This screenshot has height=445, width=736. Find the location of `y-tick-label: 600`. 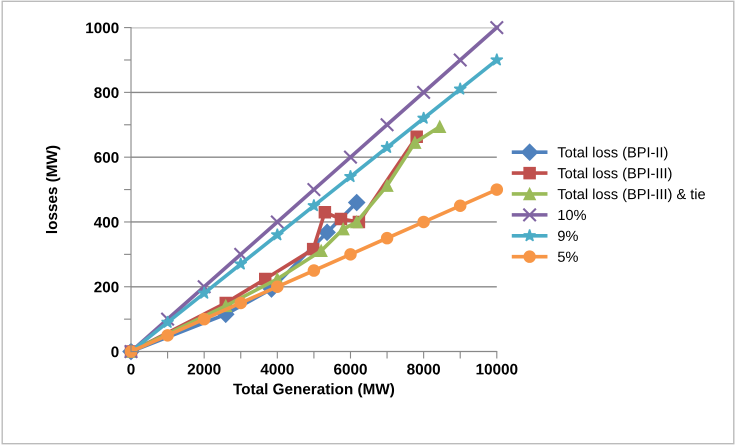

y-tick-label: 600 is located at coordinates (106, 157).